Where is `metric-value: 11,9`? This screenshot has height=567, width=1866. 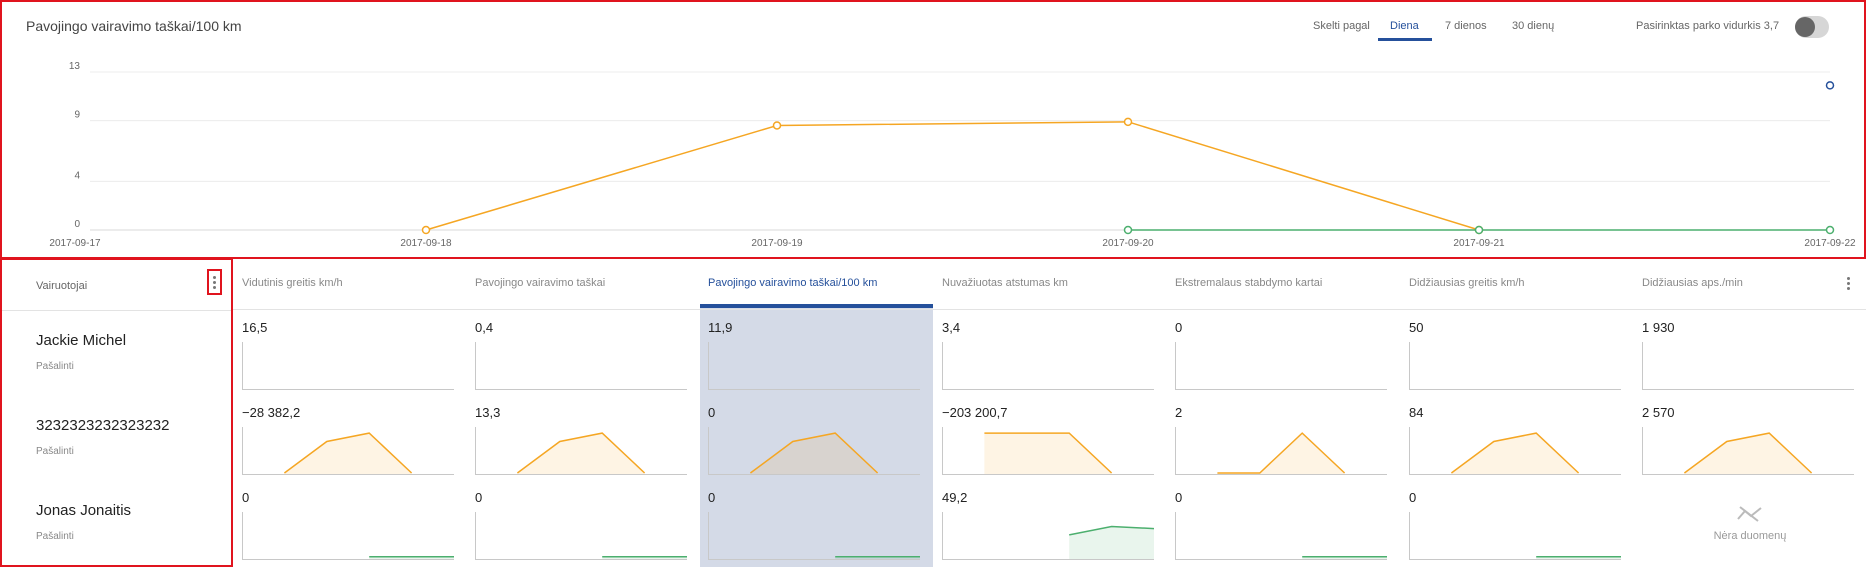 metric-value: 11,9 is located at coordinates (720, 327).